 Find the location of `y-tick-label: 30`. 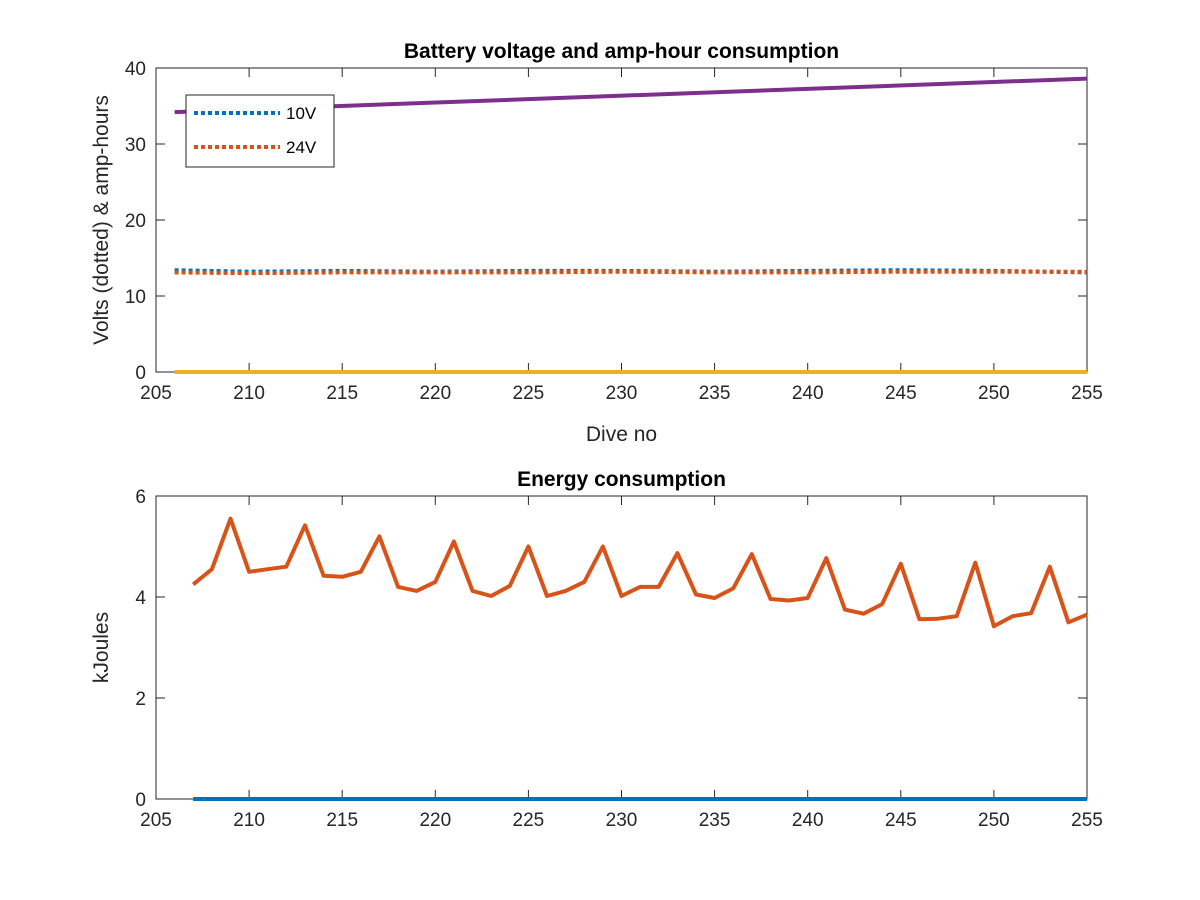

y-tick-label: 30 is located at coordinates (135, 145).